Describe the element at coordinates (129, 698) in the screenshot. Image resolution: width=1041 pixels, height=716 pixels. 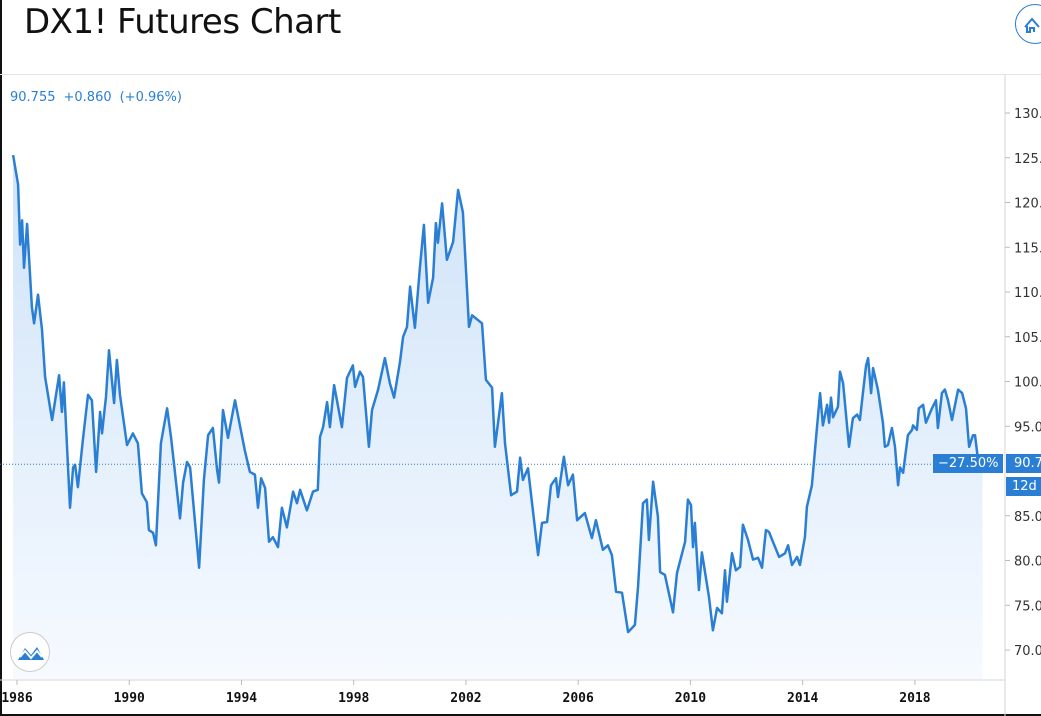
I see `x-tick-label: 1990` at that location.